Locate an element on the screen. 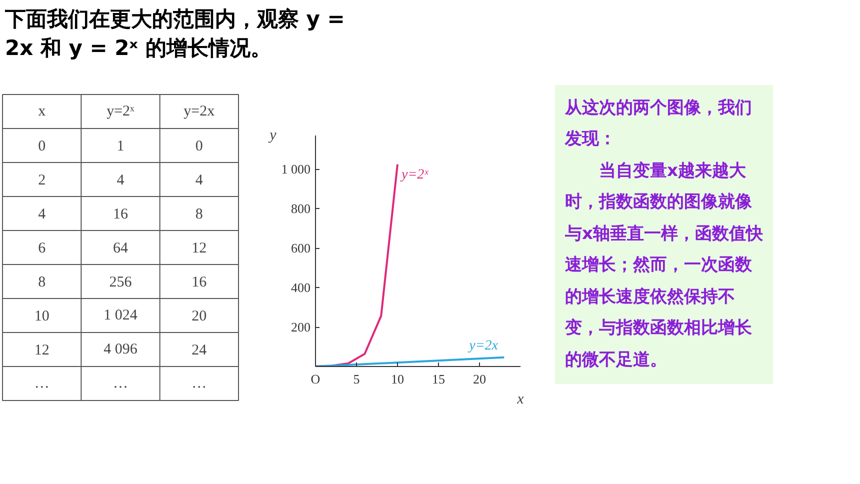 The image size is (860, 484). chart-title: 下面我们在更大的范围内，观察 y = 2x 和 y = 2ˣ 的增长情况。 is located at coordinates (175, 34).